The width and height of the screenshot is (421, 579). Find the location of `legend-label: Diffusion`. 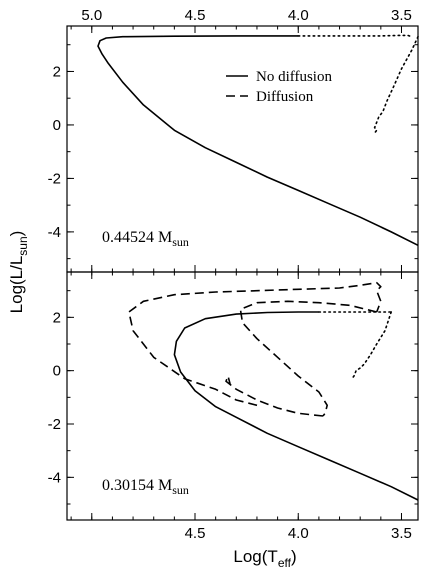

legend-label: Diffusion is located at coordinates (285, 97).